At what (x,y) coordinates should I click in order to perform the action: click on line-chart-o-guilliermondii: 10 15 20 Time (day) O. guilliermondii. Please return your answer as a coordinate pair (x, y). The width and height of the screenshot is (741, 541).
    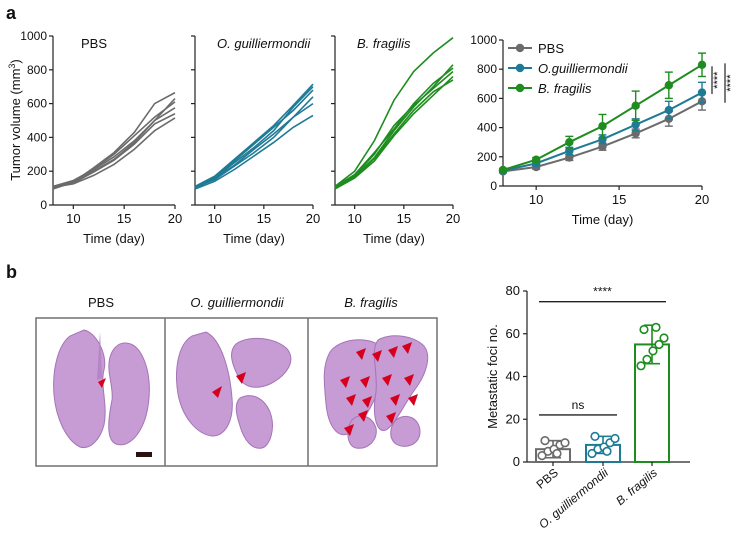
    Looking at the image, I should click on (255, 140).